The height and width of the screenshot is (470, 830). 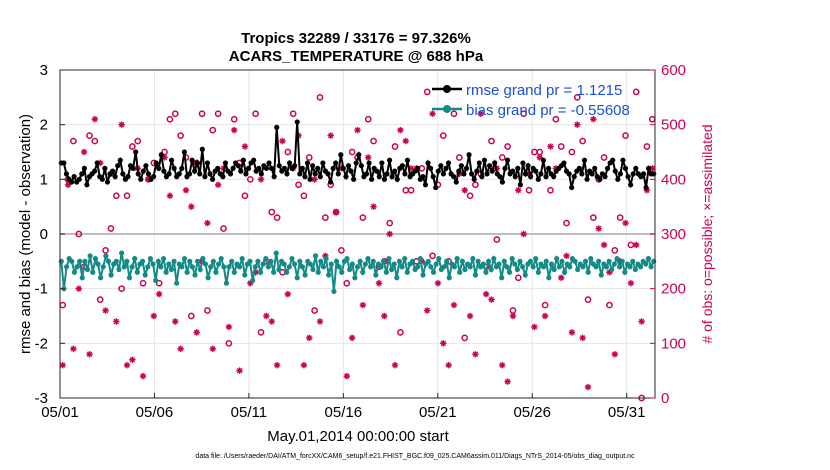 I want to click on y-tick-label: 2, so click(x=44, y=125).